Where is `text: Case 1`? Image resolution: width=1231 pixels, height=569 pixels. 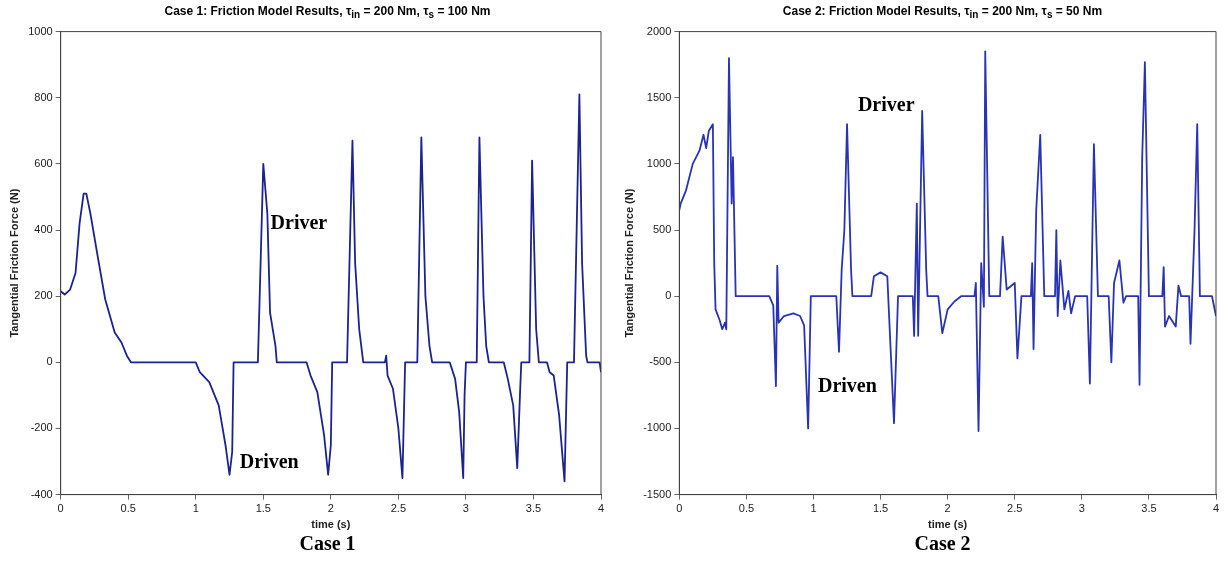
text: Case 1 is located at coordinates (327, 543).